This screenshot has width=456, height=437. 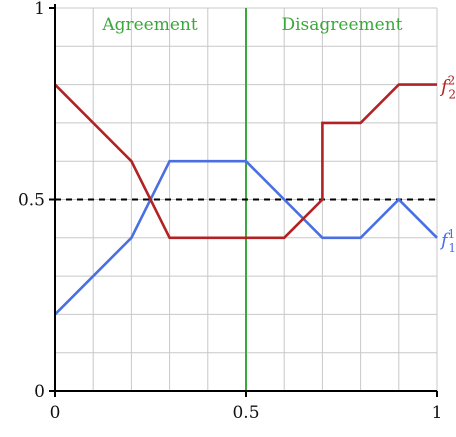 What do you see at coordinates (55, 413) in the screenshot?
I see `x-tick-label: 0` at bounding box center [55, 413].